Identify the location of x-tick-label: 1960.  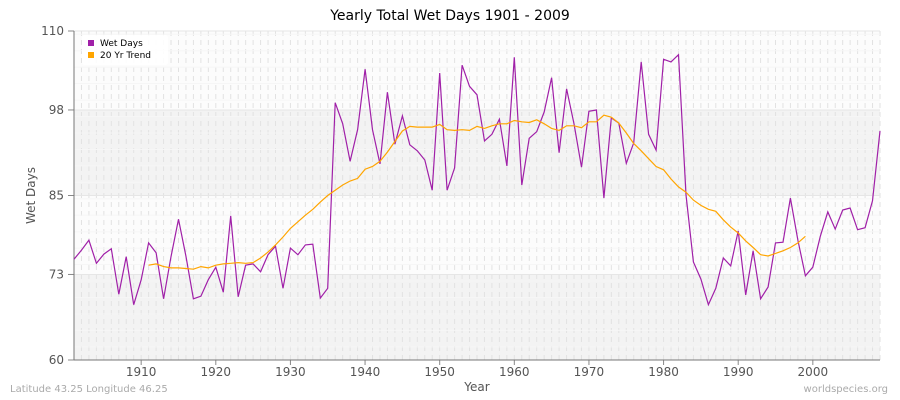
(514, 372).